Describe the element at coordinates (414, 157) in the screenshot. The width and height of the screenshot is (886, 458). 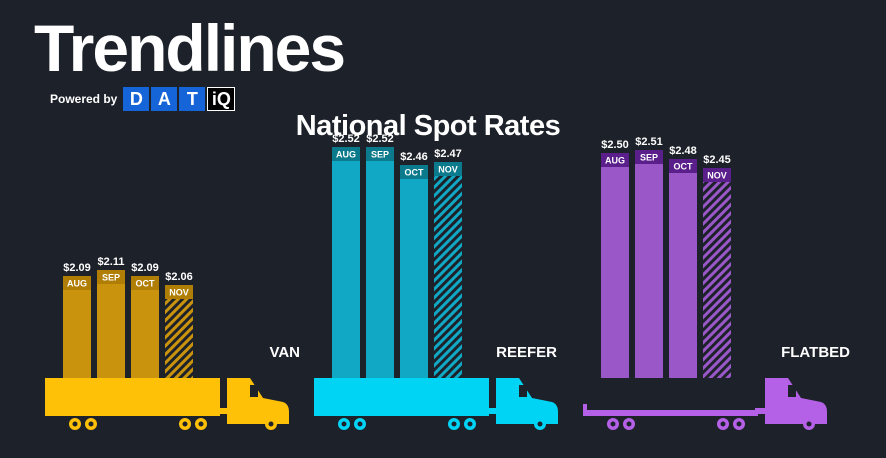
I see `reefer-value-label-oct: $2.46` at that location.